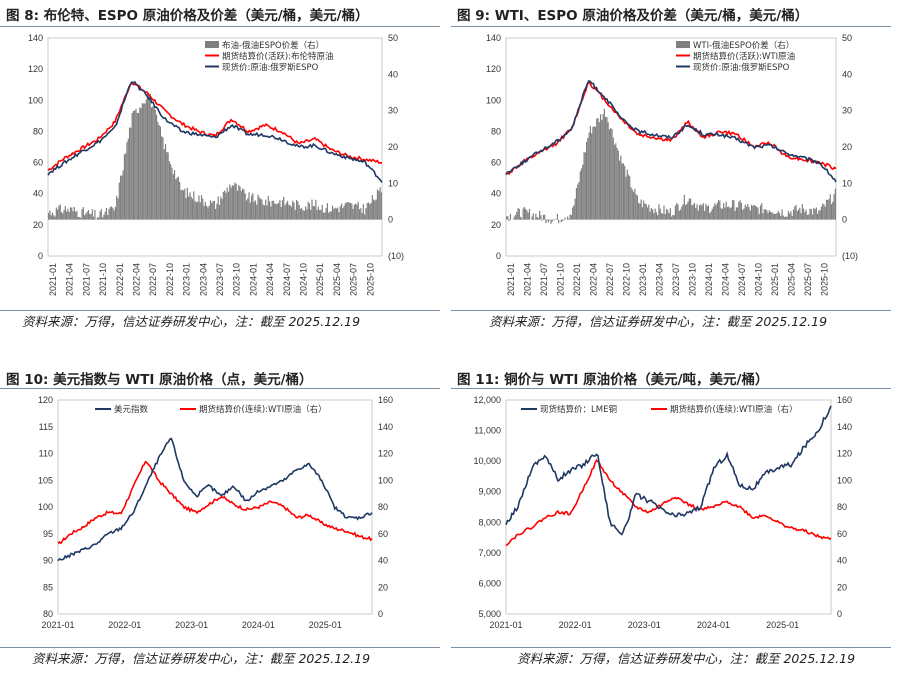  I want to click on y-tick-label: 120, so click(493, 69).